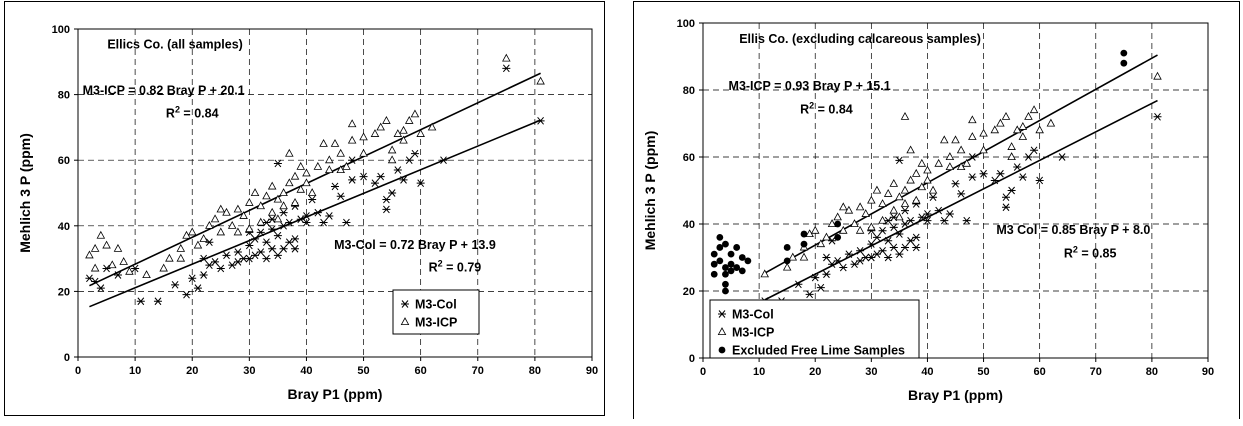  I want to click on legend-label: M3-Col, so click(436, 305).